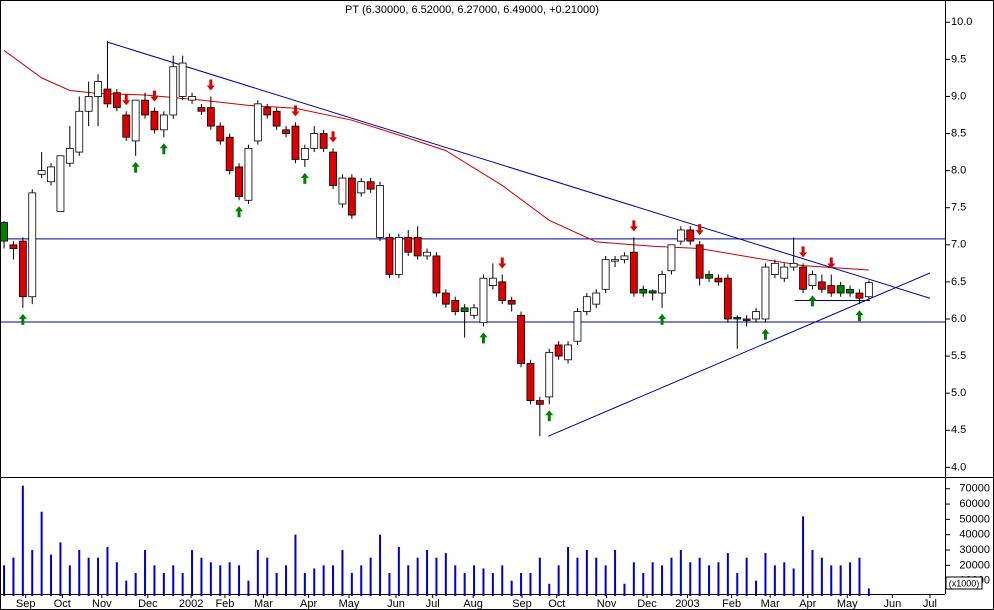  Describe the element at coordinates (958, 59) in the screenshot. I see `y-tick-label: 9.5` at that location.